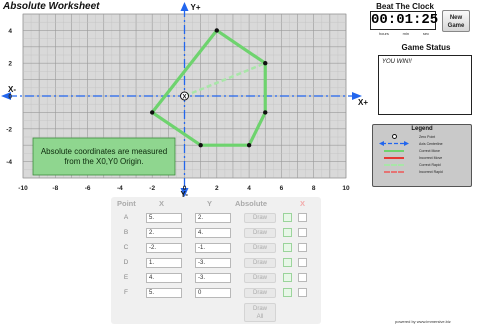 The height and width of the screenshot is (327, 479). What do you see at coordinates (10, 97) in the screenshot?
I see `y-tick-label: 0` at bounding box center [10, 97].